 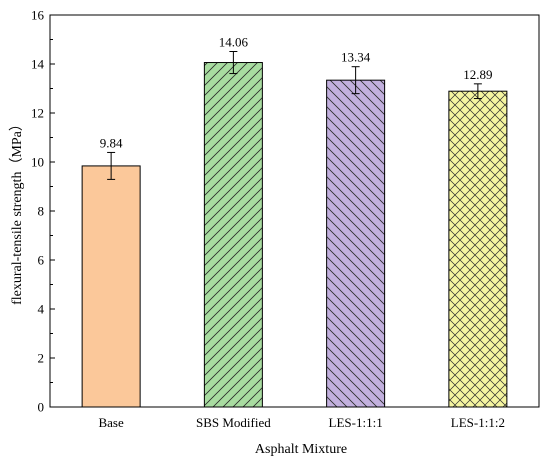 What do you see at coordinates (38, 15) in the screenshot?
I see `y-tick-label: 16` at bounding box center [38, 15].